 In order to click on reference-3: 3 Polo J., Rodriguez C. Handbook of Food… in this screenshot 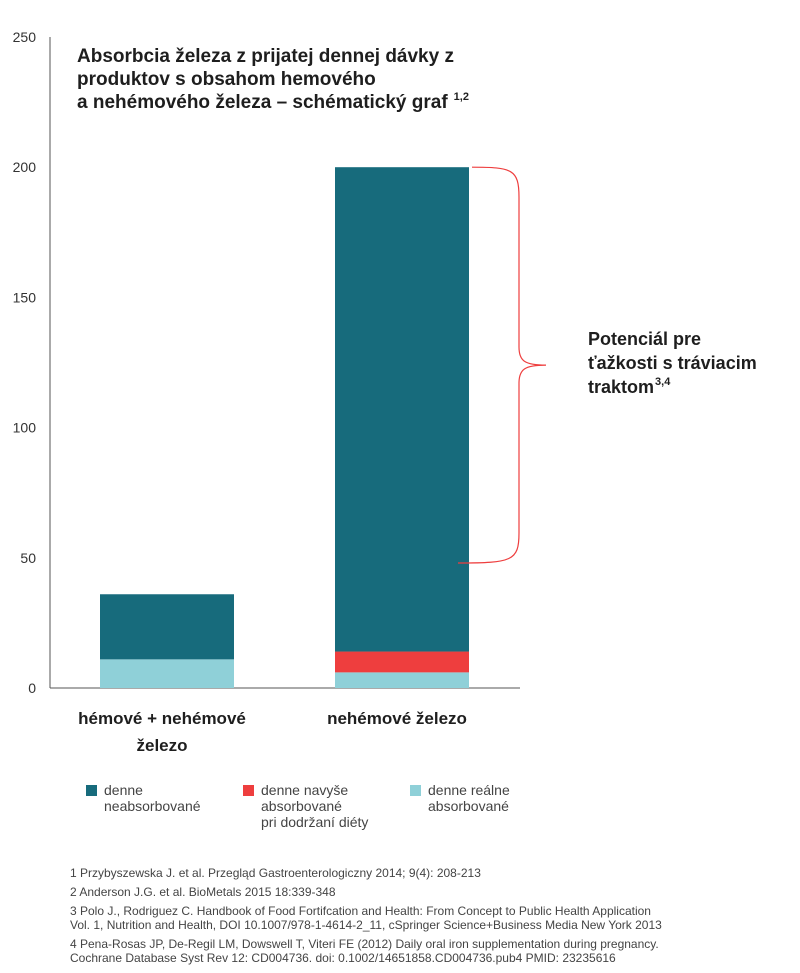, I will do `click(366, 918)`.